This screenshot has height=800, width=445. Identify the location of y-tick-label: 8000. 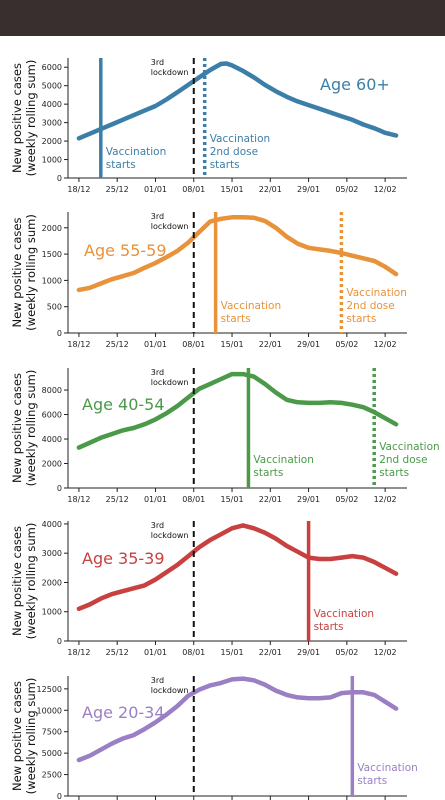
(52, 390).